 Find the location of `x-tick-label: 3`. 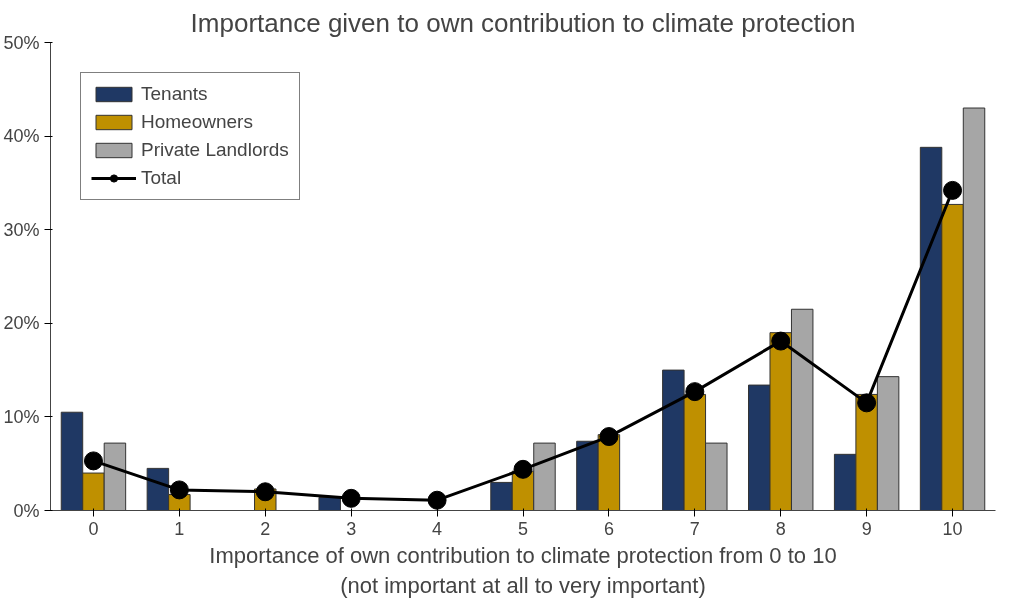

x-tick-label: 3 is located at coordinates (351, 528).